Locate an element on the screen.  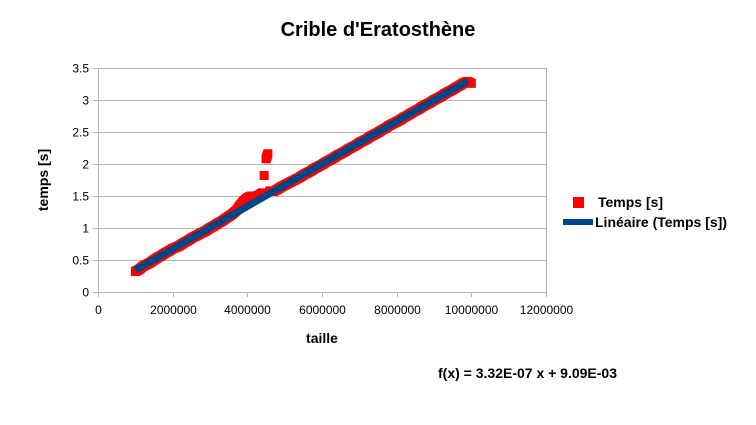
y-tick-labels: 0 0.5 1 1.5 2 2.5 3 3.5 is located at coordinates (80, 181).